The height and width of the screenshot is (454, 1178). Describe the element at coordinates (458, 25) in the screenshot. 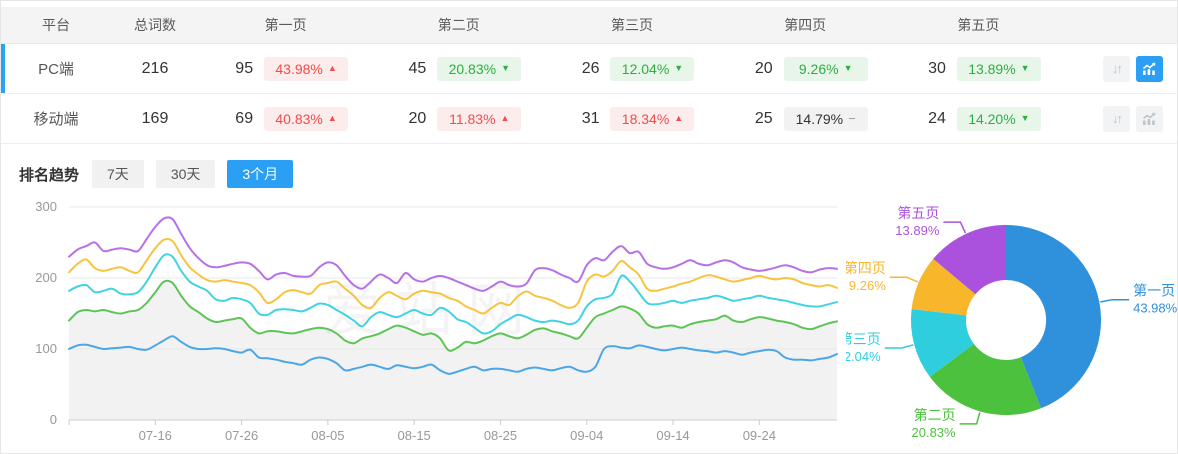

I see `col-header-page2: 第二页` at that location.